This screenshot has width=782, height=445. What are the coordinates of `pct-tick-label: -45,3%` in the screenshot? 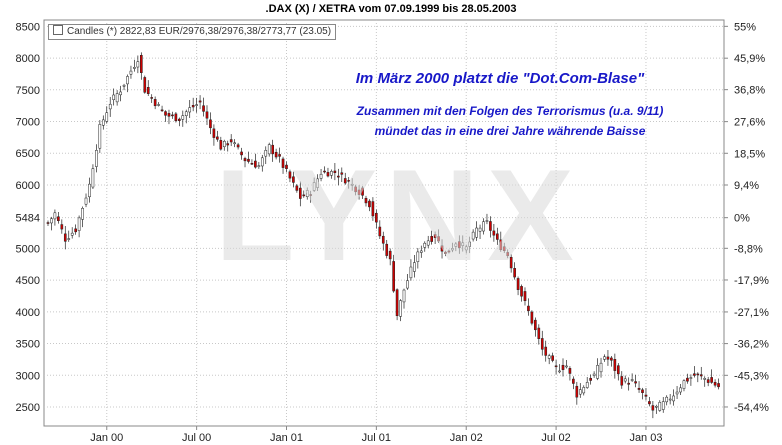 It's located at (751, 376).